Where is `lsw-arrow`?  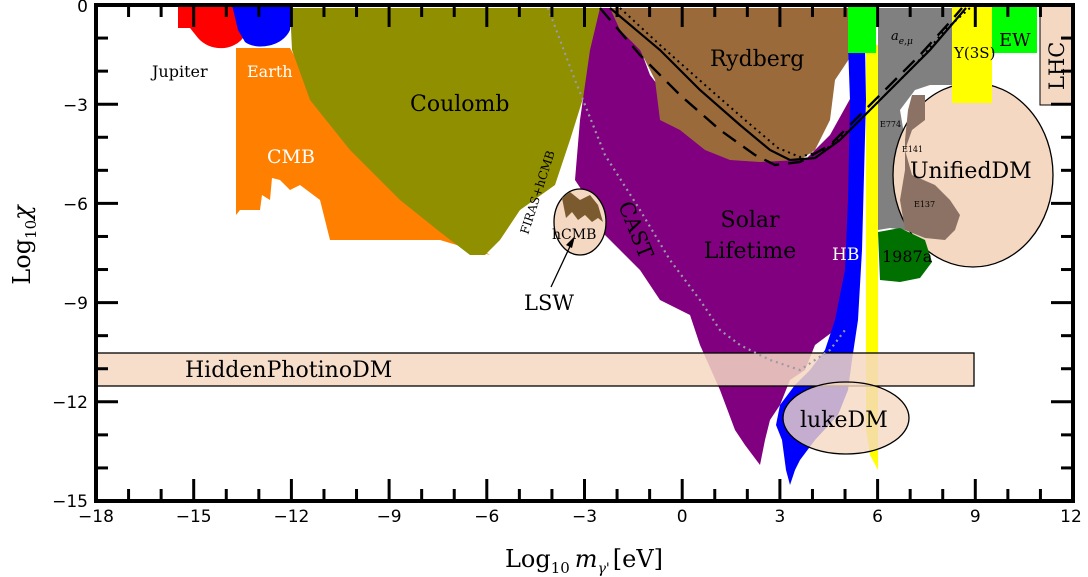
lsw-arrow is located at coordinates (562, 263).